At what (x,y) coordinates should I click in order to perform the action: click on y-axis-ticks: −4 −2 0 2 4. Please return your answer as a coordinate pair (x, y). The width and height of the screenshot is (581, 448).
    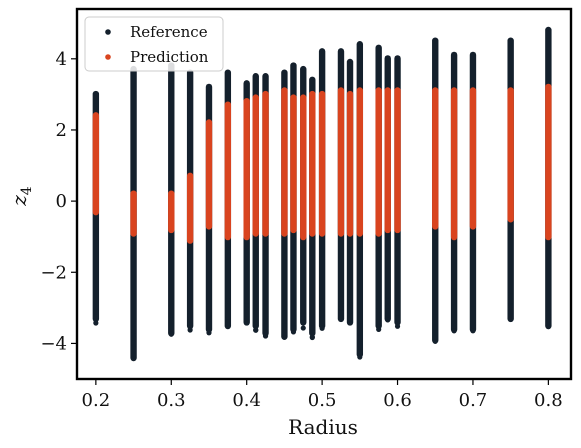
    Looking at the image, I should click on (58, 201).